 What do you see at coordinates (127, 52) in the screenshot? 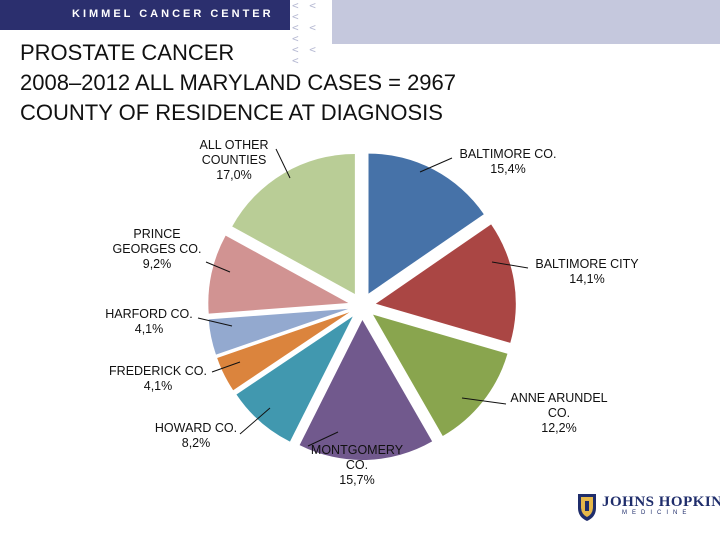
I see `title-line: PROSTATE CANCER` at bounding box center [127, 52].